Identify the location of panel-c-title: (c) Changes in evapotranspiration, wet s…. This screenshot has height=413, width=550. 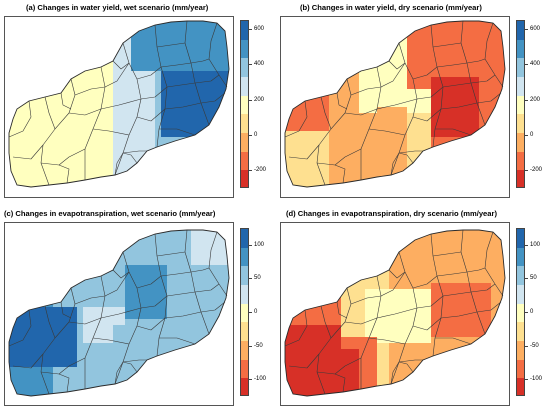
(110, 213).